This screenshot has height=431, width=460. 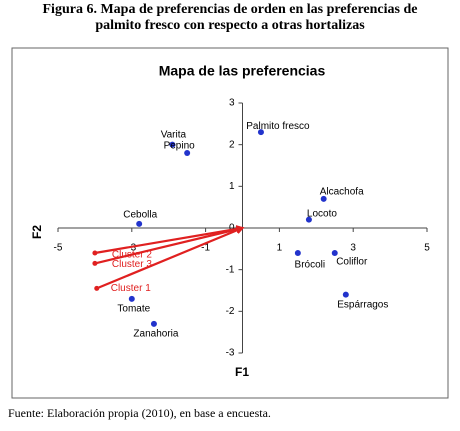 I want to click on point-label: Palmito fresco, so click(x=278, y=126).